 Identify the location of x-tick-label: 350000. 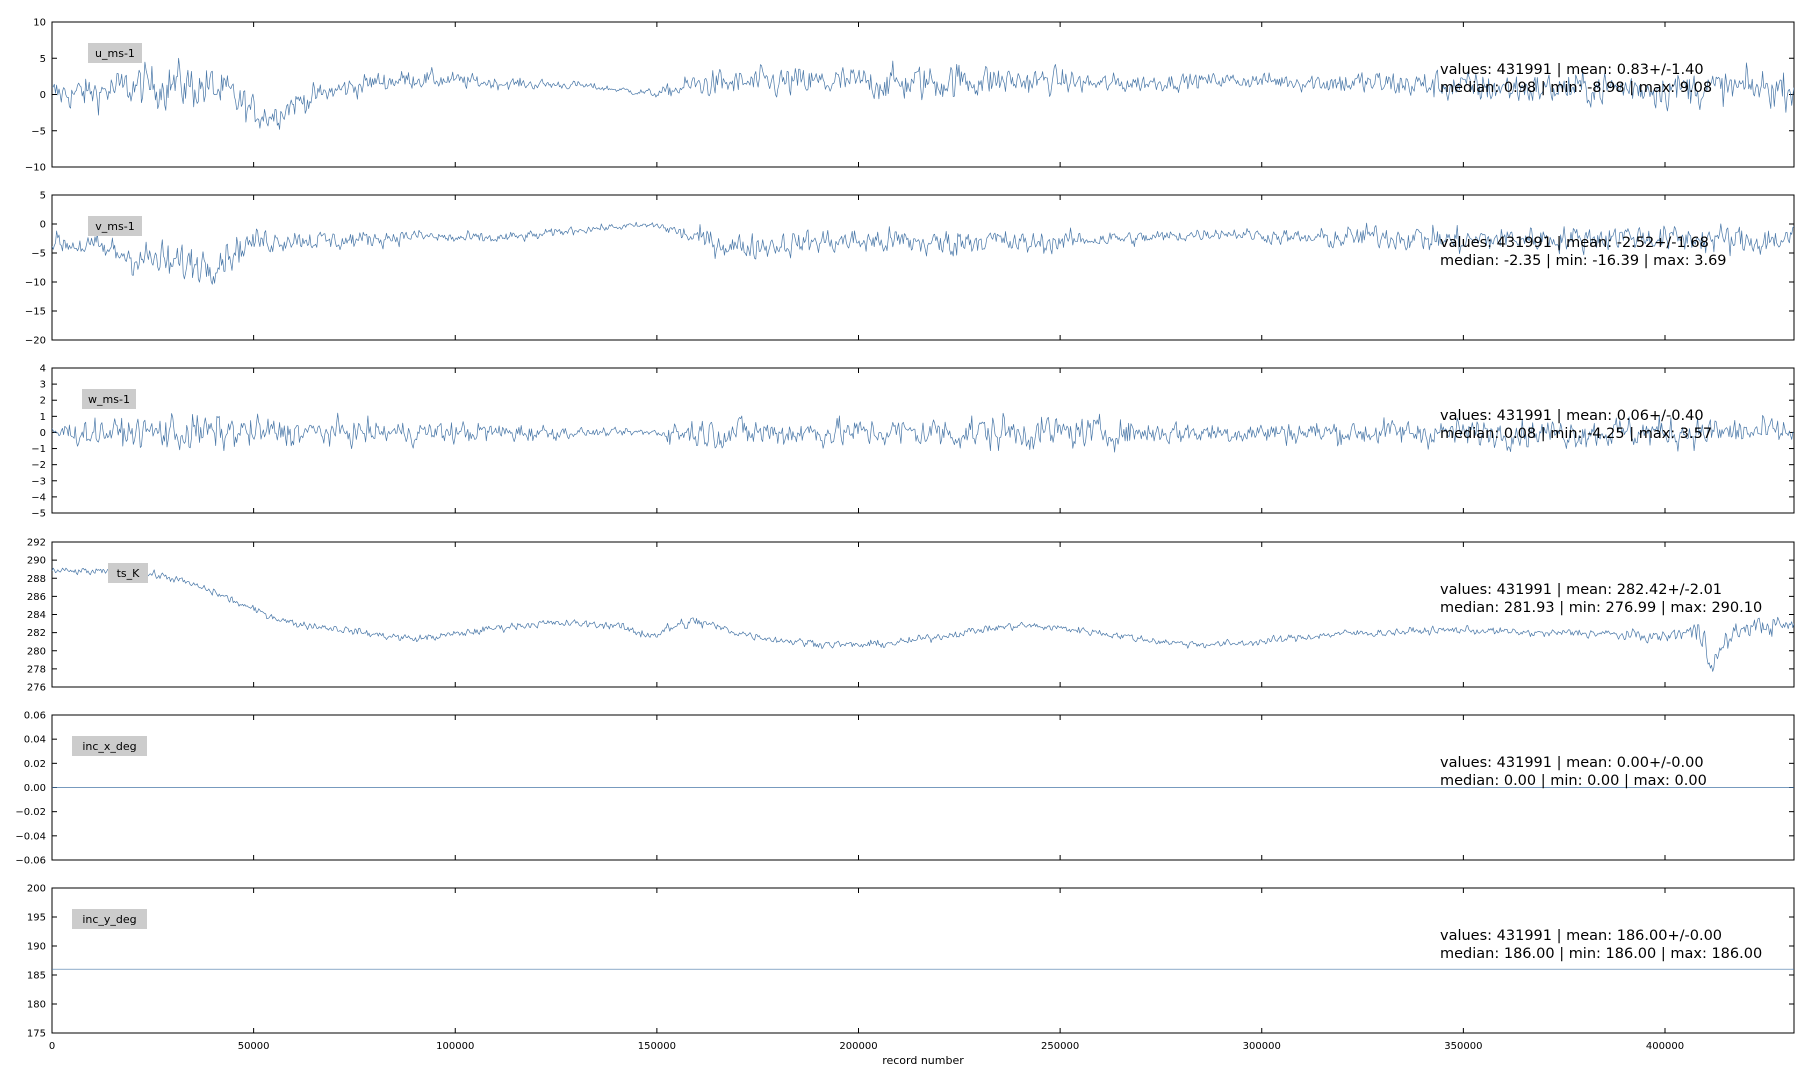
(1463, 1046).